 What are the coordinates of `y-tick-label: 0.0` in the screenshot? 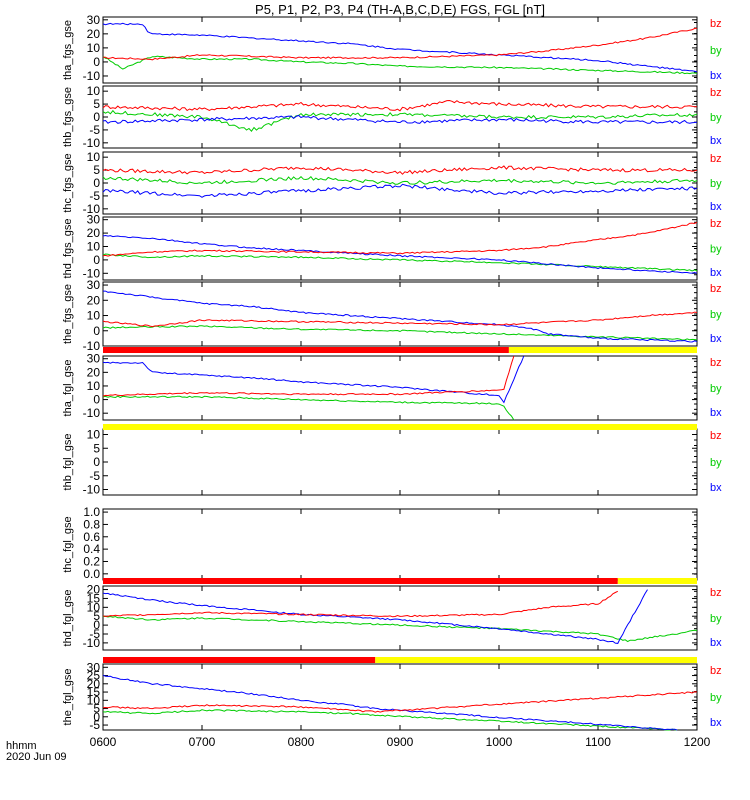 It's located at (91, 574).